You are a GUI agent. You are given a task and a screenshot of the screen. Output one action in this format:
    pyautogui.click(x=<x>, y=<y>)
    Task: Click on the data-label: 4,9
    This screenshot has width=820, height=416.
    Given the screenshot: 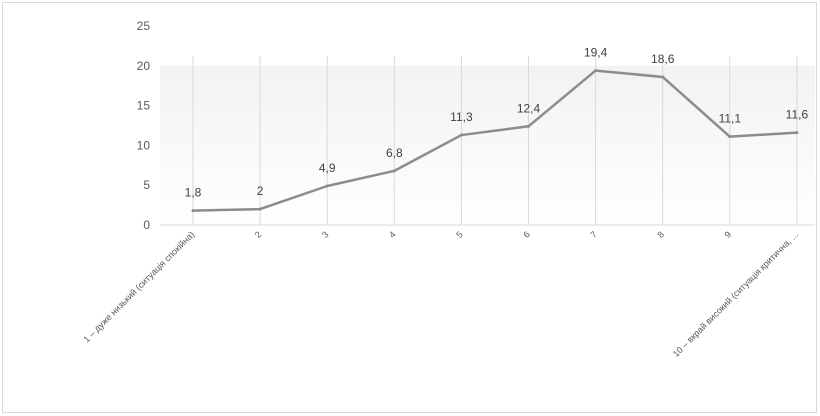 What is the action you would take?
    pyautogui.click(x=327, y=168)
    